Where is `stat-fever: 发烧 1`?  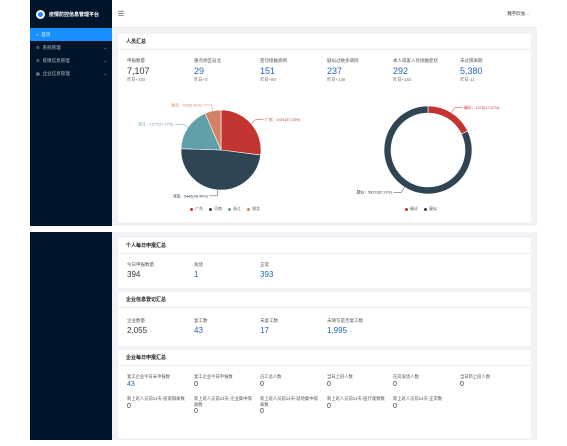 stat-fever: 发烧 1 is located at coordinates (198, 270).